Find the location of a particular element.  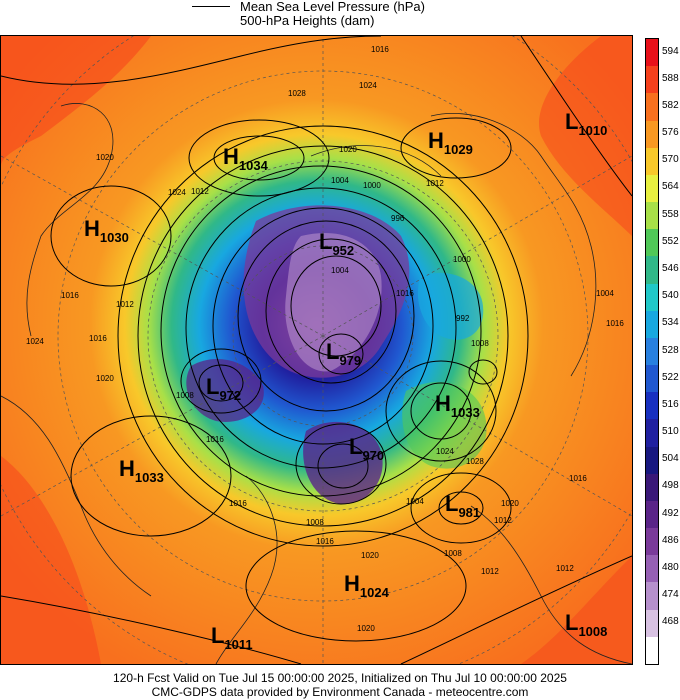

colorbar-tick-label: 510 is located at coordinates (670, 432).